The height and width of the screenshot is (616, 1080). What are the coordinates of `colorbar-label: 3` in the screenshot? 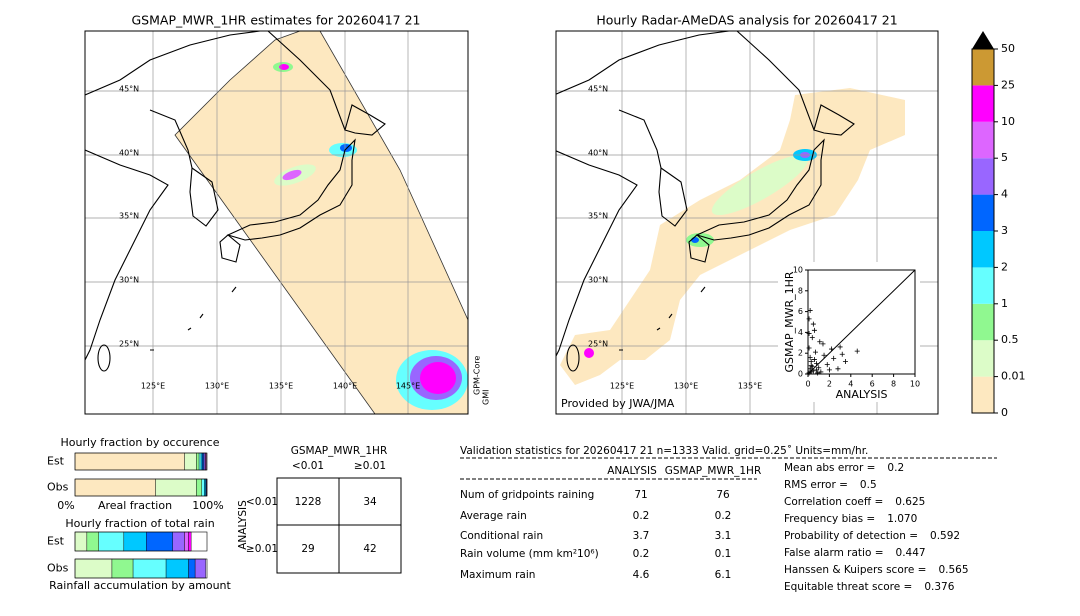 It's located at (1004, 230).